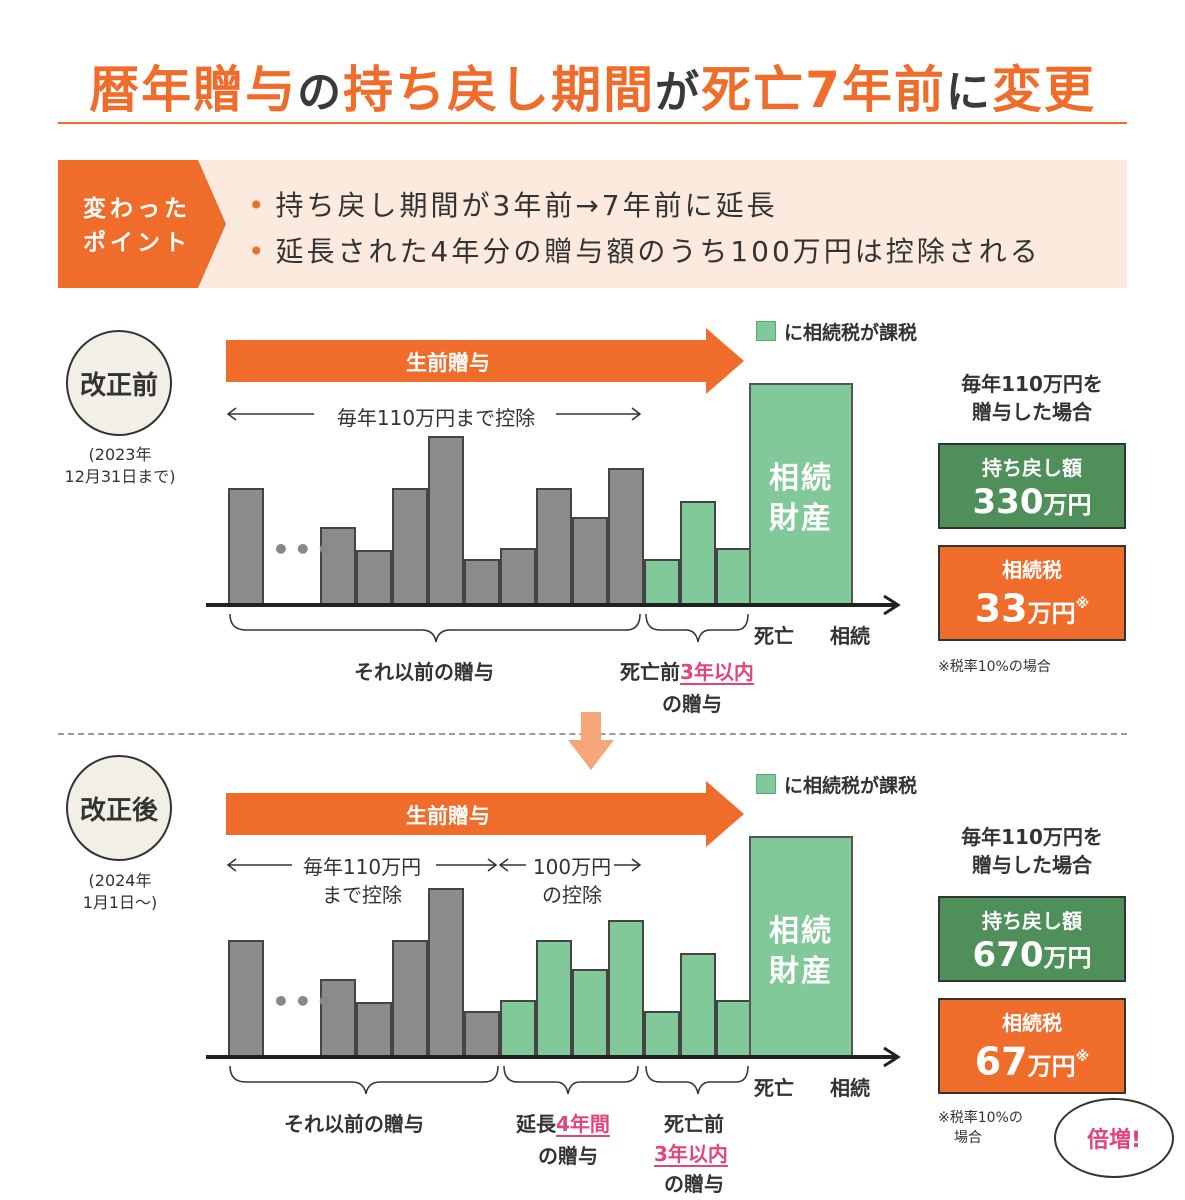 The width and height of the screenshot is (1185, 1200). I want to click on bracket-recent-gifts-prefix: 死亡前, so click(694, 1124).